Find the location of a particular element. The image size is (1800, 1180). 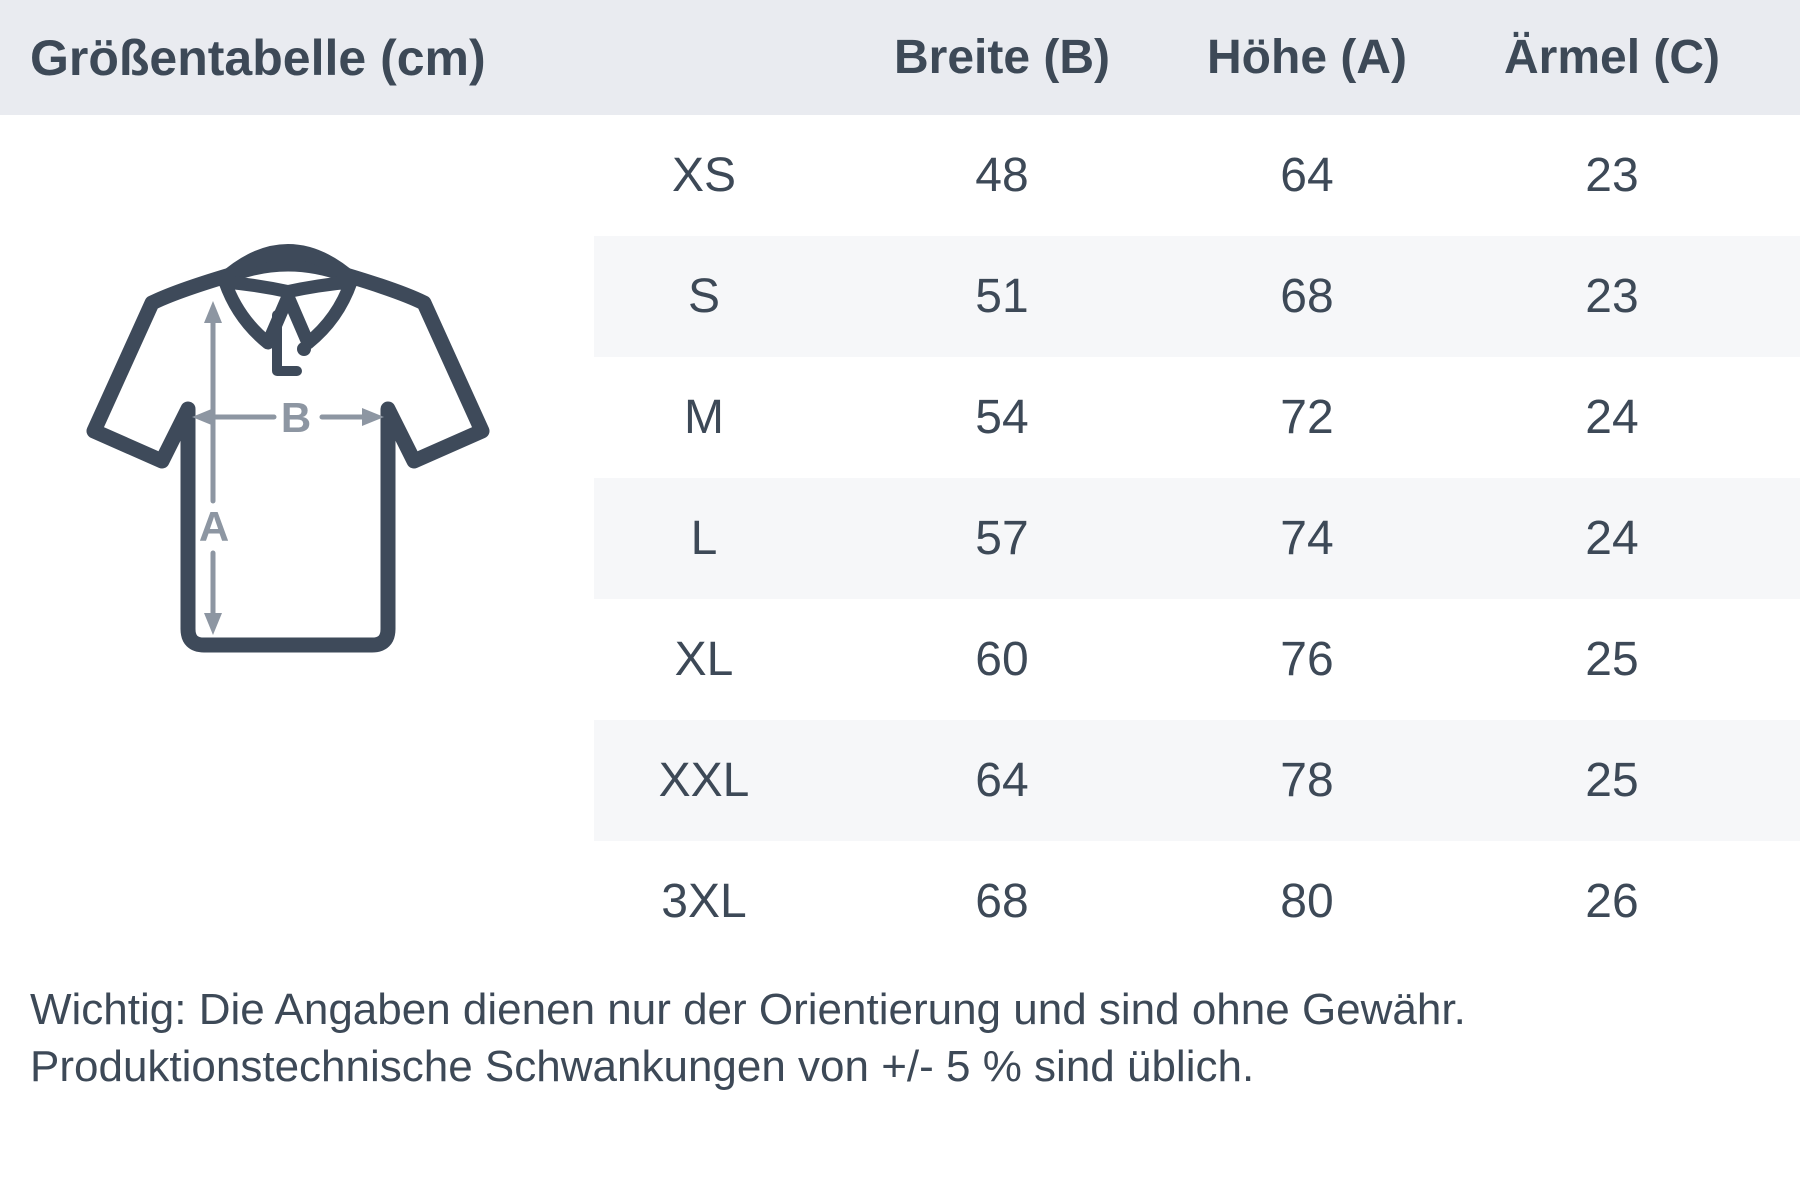

column-headers: Breite (B) Höhe (A) Ärmel (C) is located at coordinates (1197, 57).